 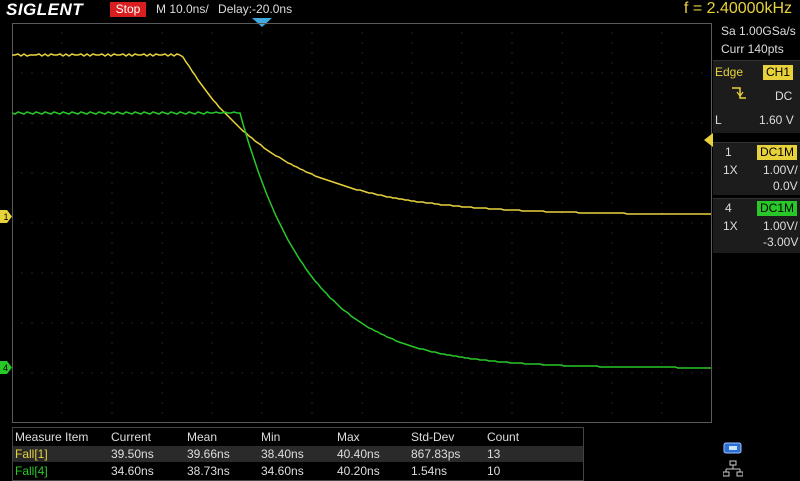 What do you see at coordinates (182, 9) in the screenshot?
I see `timebase-scale: M 10.0ns/` at bounding box center [182, 9].